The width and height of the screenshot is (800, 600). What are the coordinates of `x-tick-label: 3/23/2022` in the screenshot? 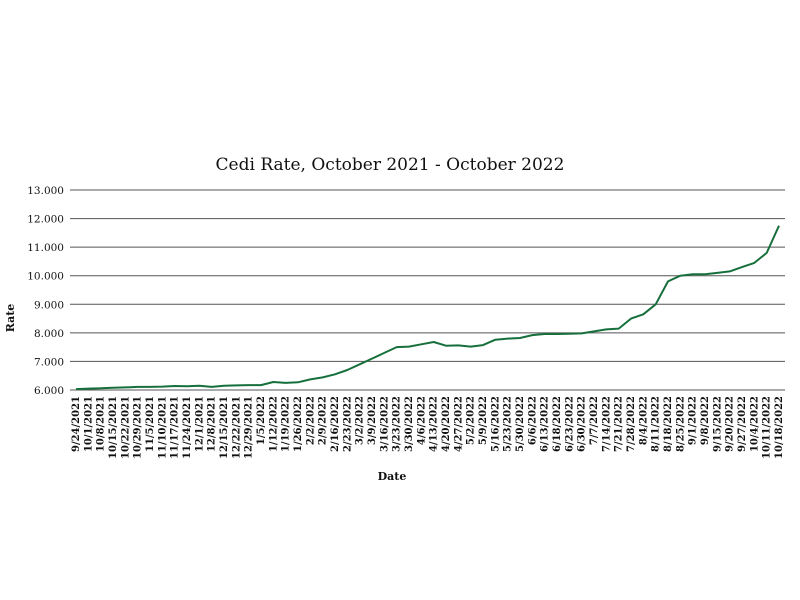 It's located at (397, 424).